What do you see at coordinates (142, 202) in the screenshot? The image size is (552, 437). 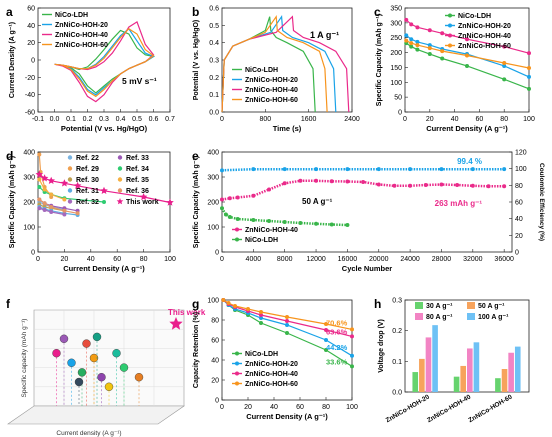 I see `legend-label: This work` at bounding box center [142, 202].